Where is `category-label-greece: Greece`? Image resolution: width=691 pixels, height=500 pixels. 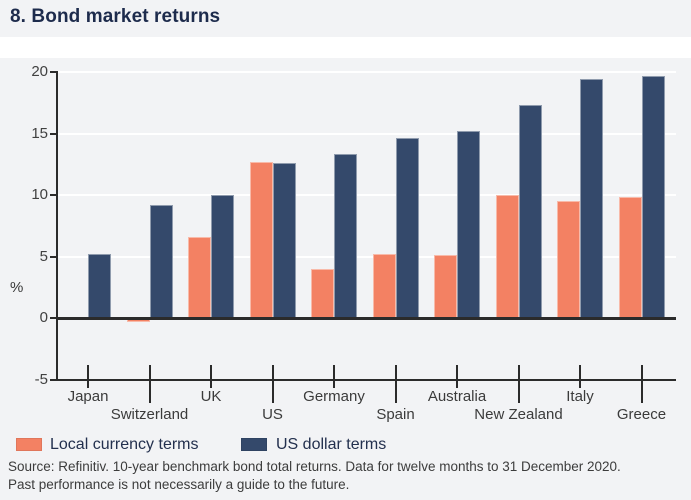 category-label-greece: Greece is located at coordinates (641, 414).